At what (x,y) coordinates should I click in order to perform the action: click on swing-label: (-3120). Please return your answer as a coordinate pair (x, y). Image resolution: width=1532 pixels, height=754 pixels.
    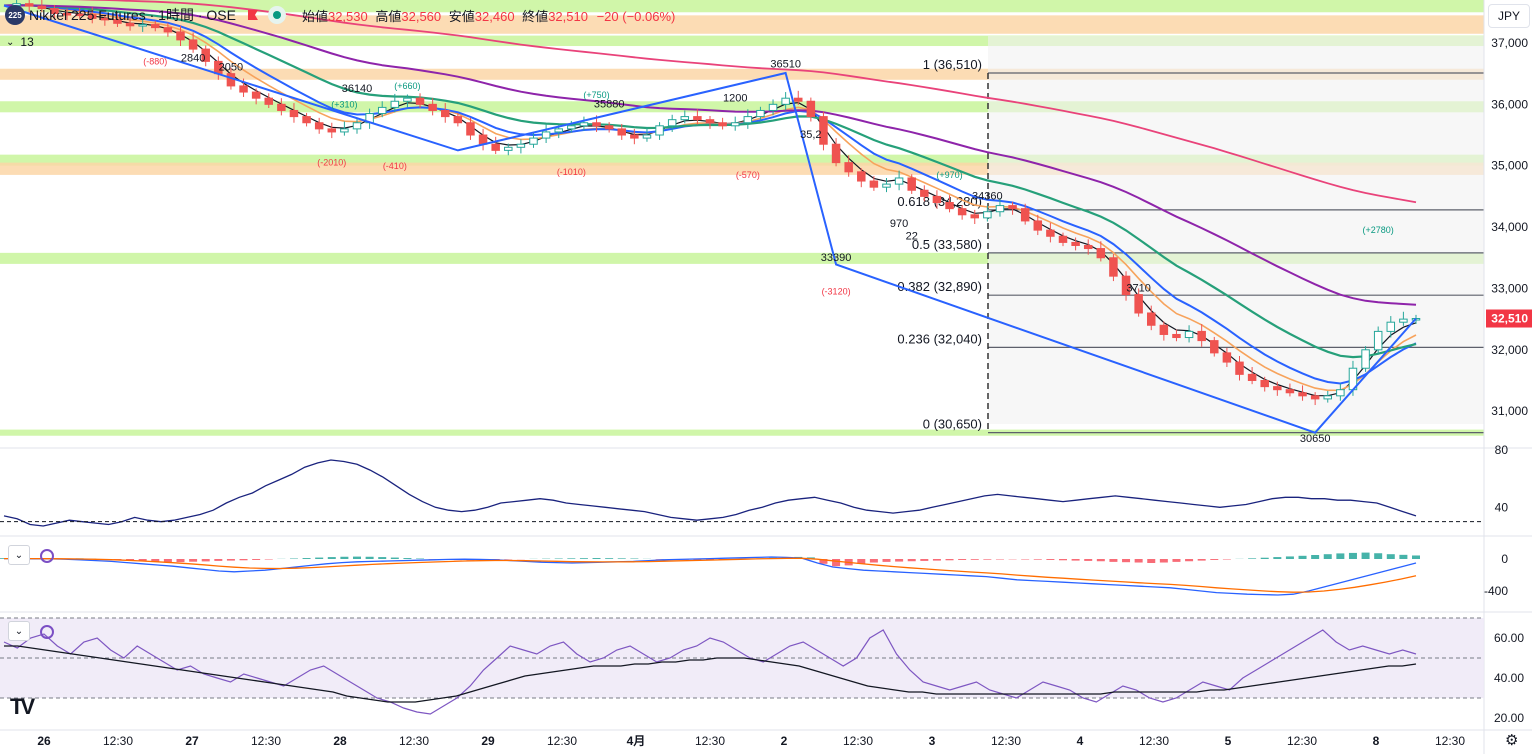
    Looking at the image, I should click on (836, 292).